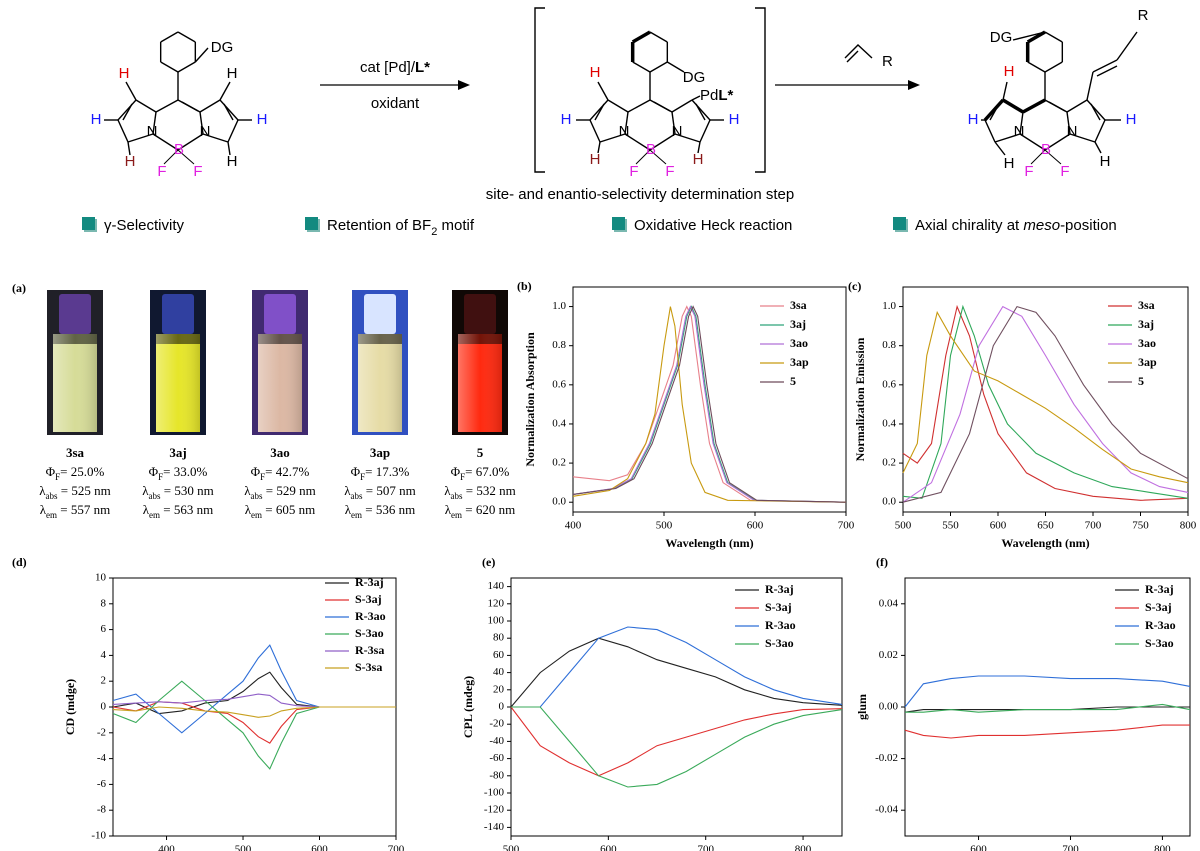 Image resolution: width=1200 pixels, height=851 pixels. What do you see at coordinates (288, 509) in the screenshot?
I see `photophysics-part: = 605 nm` at bounding box center [288, 509].